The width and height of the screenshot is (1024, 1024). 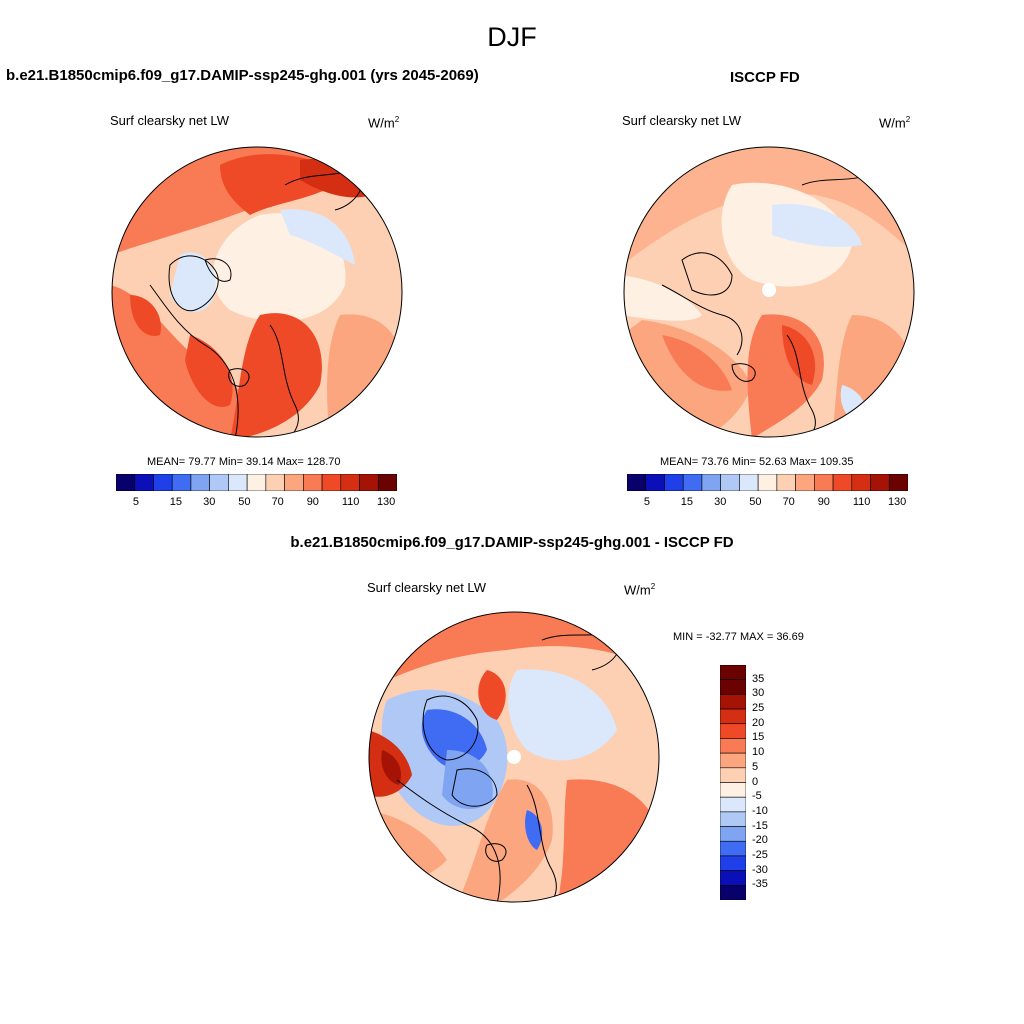 What do you see at coordinates (769, 292) in the screenshot?
I see `obs-polar-map` at bounding box center [769, 292].